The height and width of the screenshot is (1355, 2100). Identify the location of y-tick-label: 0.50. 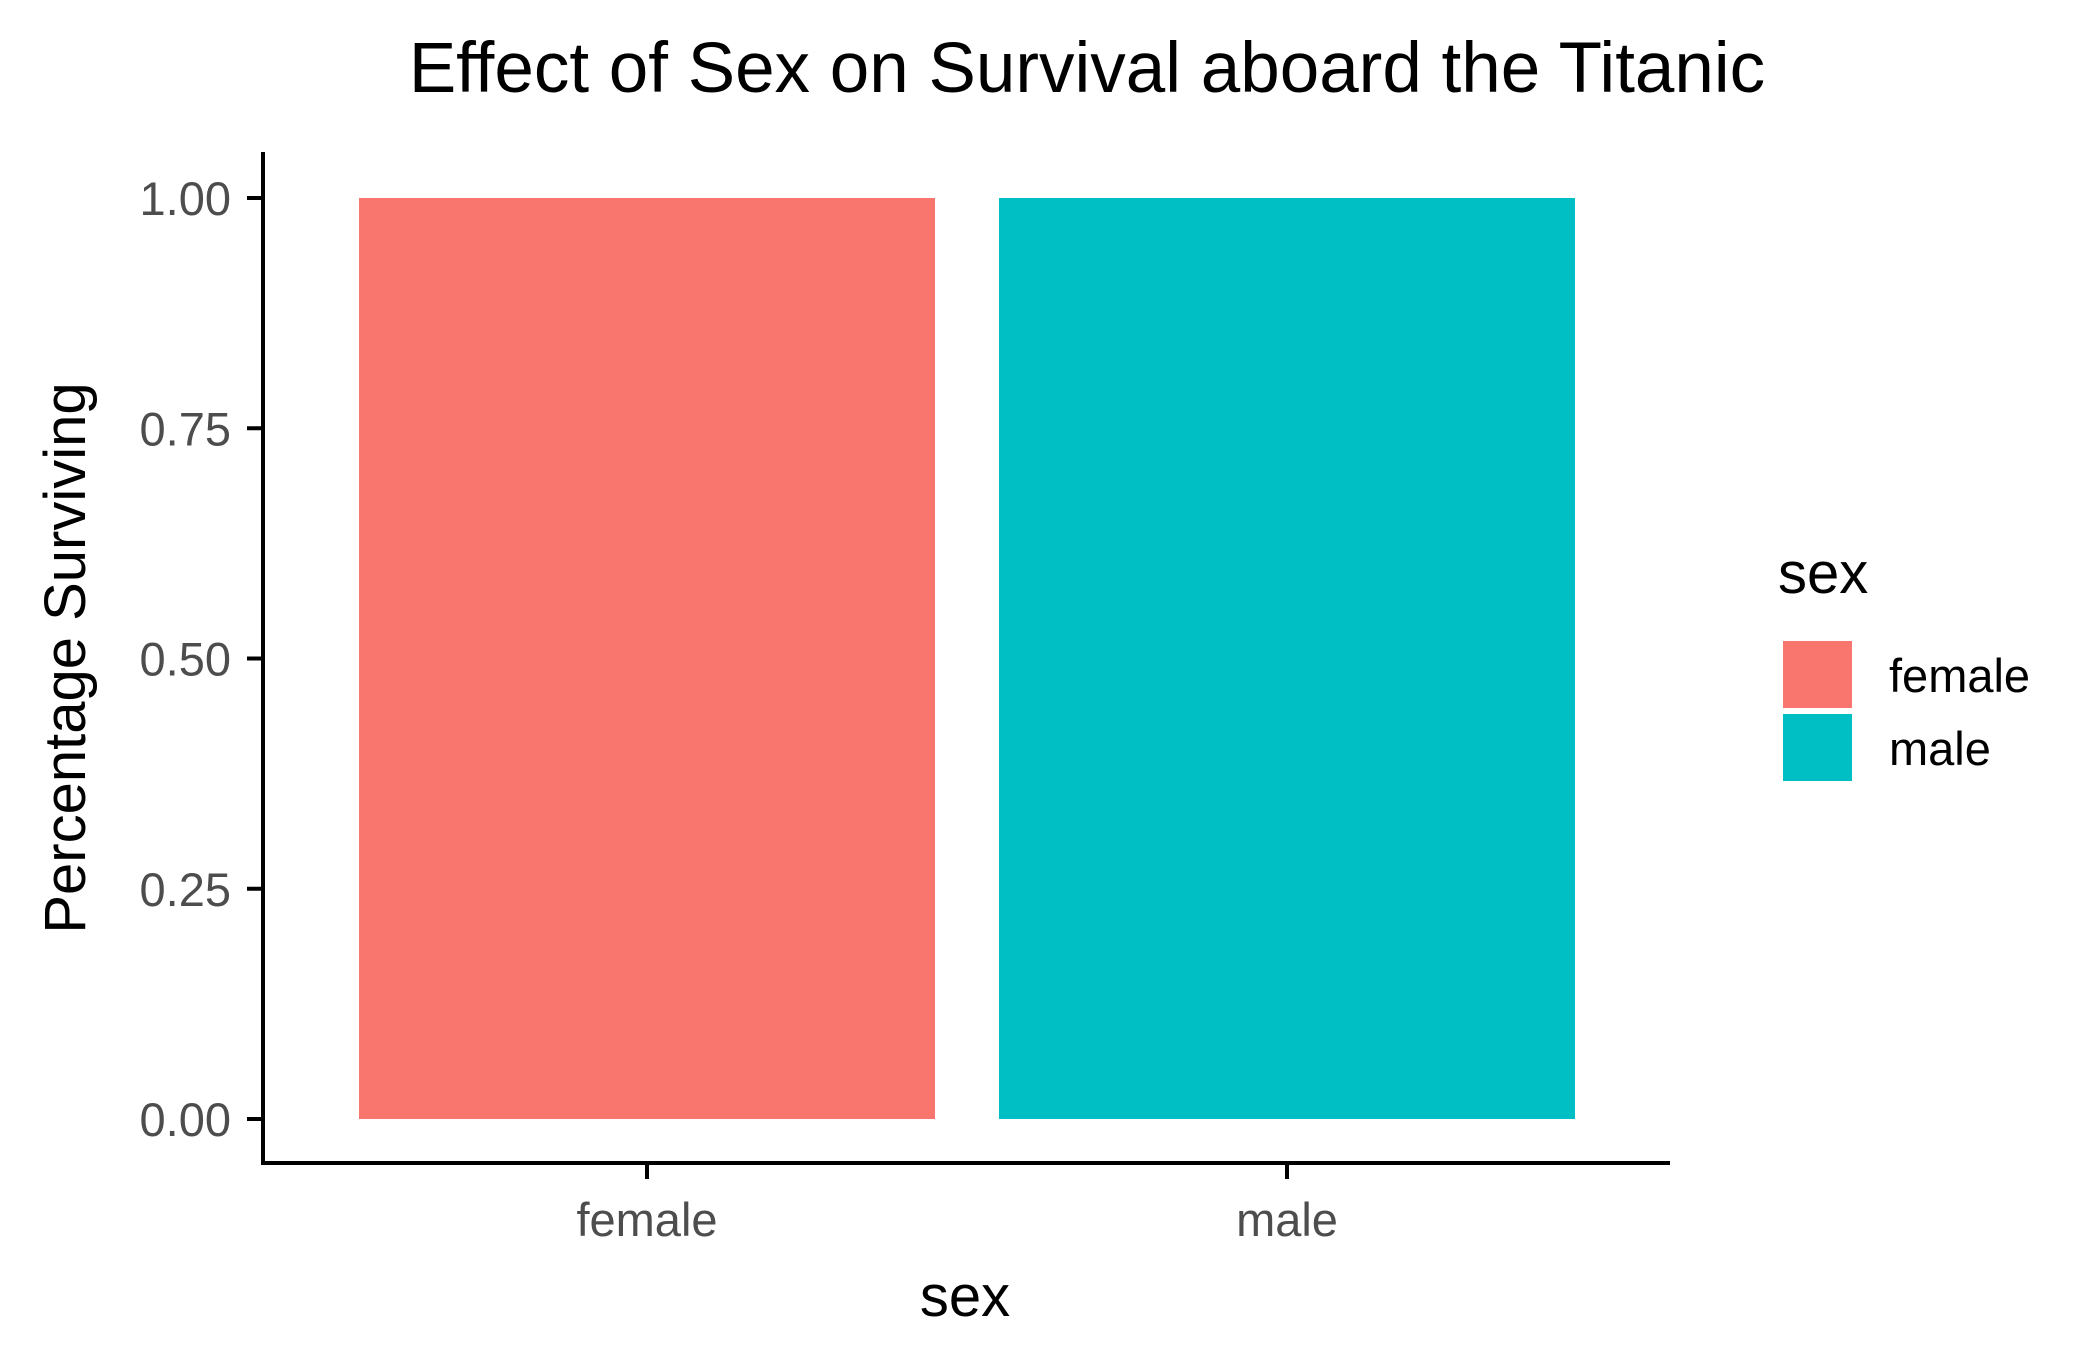
(185, 659).